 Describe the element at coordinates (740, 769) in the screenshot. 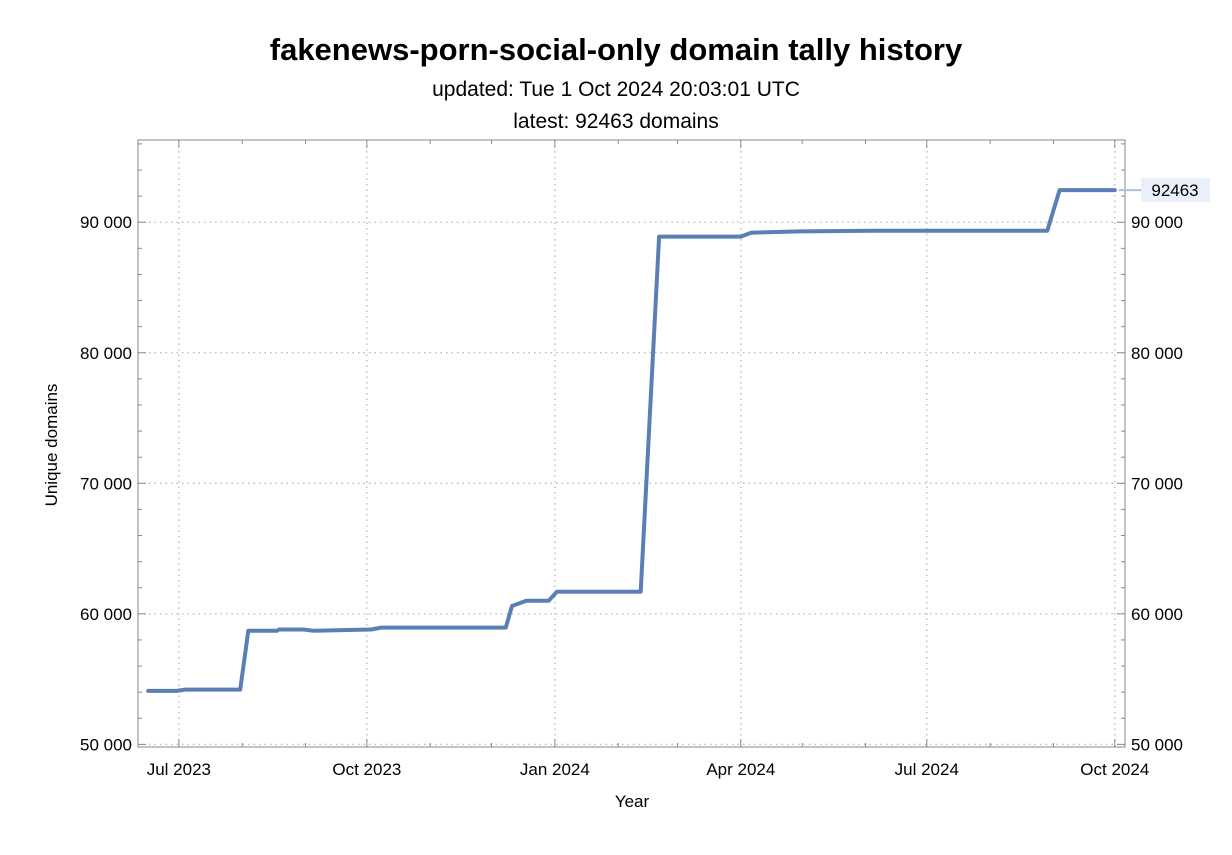

I see `x-tick-label: Apr 2024` at that location.